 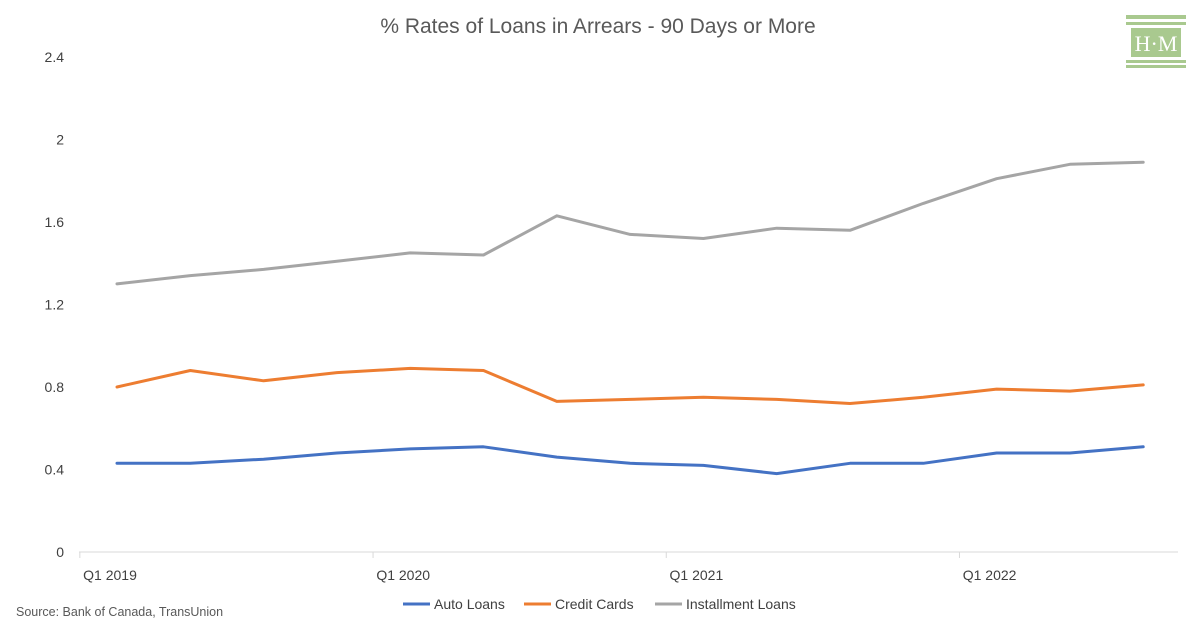 I want to click on logo-text: H·M, so click(x=1156, y=43).